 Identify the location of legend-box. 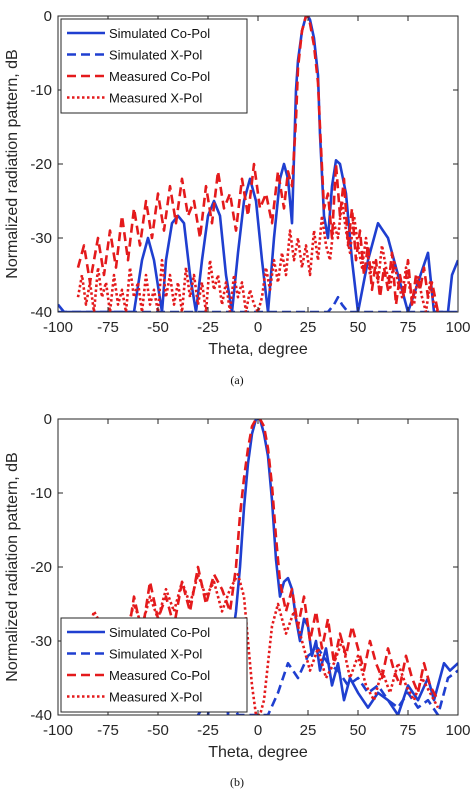
(154, 66).